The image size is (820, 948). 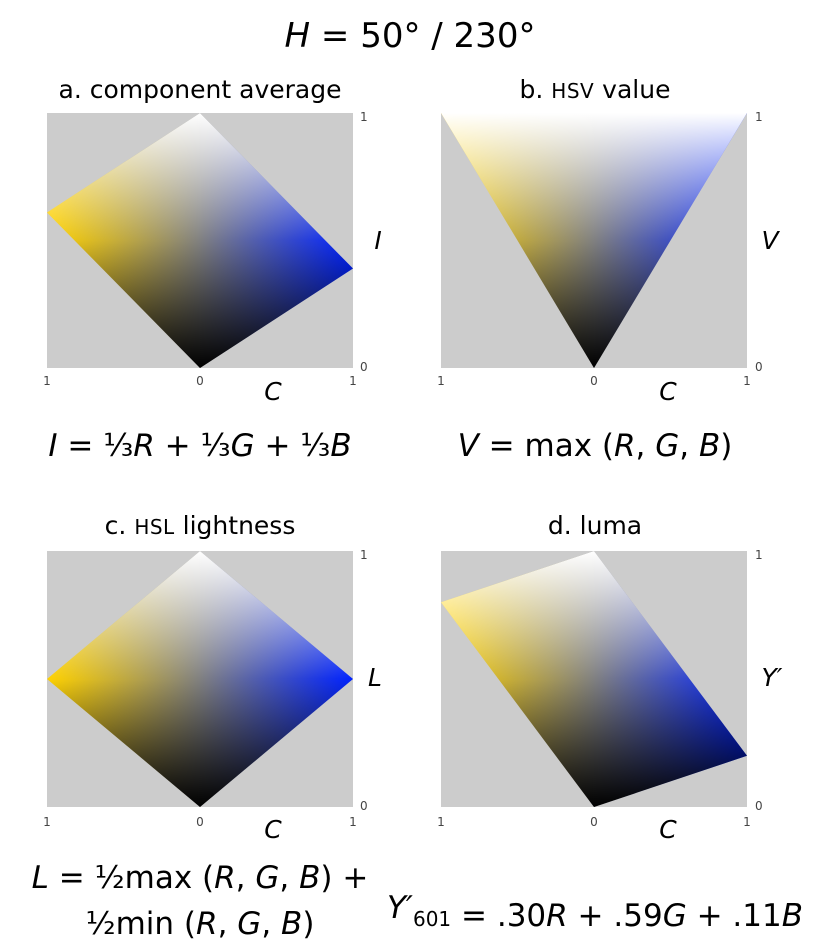 I want to click on panel-d-formula-token: 601, so click(x=432, y=919).